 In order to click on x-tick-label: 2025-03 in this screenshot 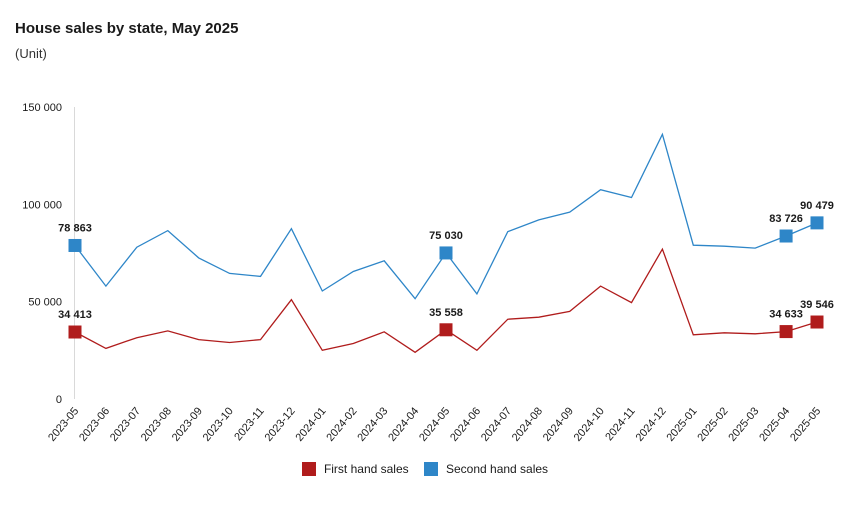, I will do `click(743, 424)`.